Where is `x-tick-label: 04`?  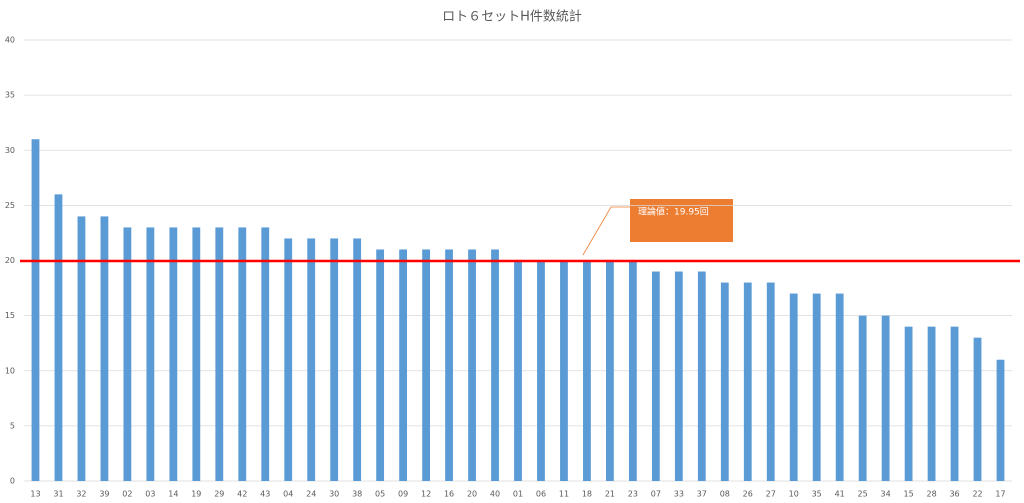
x-tick-label: 04 is located at coordinates (288, 494).